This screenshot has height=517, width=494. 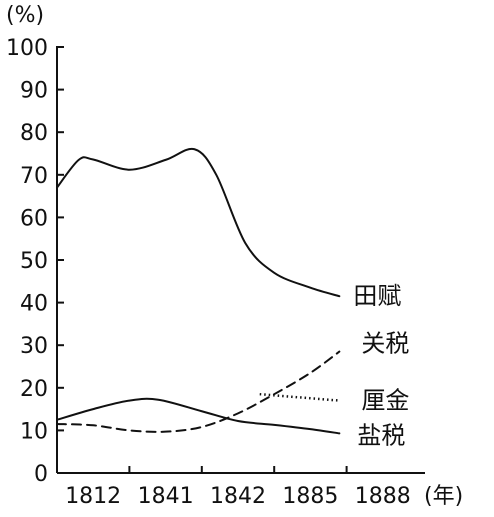 What do you see at coordinates (34, 346) in the screenshot?
I see `y-tick-label: 30` at bounding box center [34, 346].